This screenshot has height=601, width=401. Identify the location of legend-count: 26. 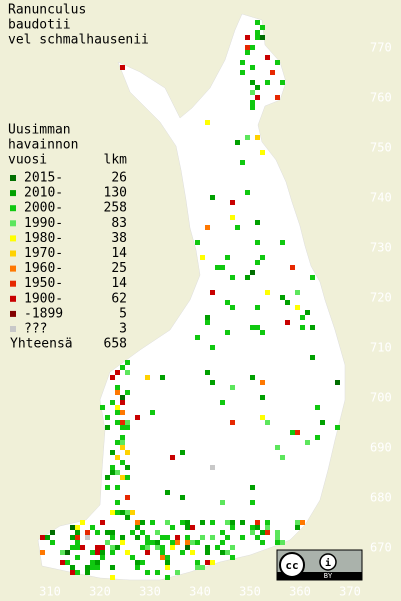
(119, 178).